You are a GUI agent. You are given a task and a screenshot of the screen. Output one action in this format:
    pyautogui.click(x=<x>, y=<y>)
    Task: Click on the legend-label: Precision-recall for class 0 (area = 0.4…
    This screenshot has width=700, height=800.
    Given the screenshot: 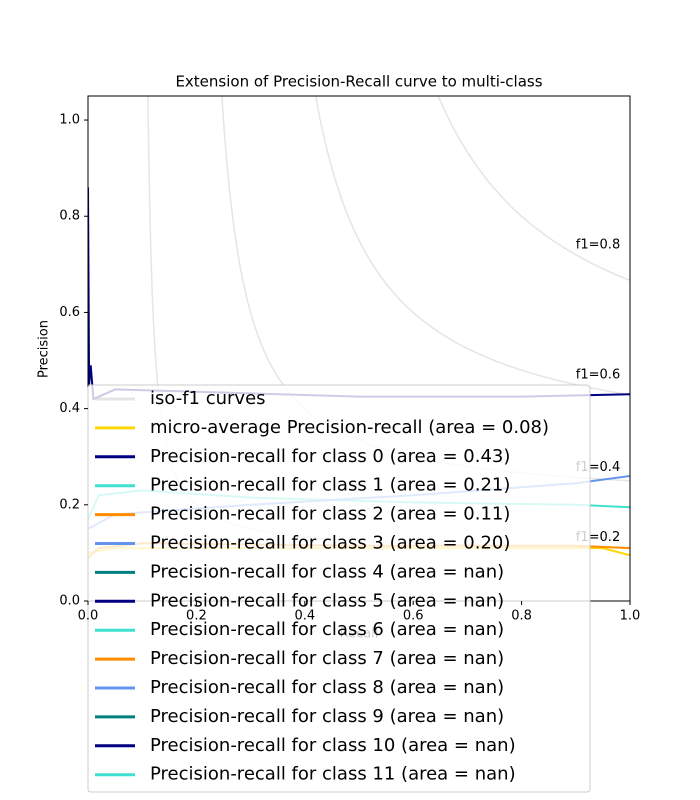 What is the action you would take?
    pyautogui.click(x=330, y=456)
    